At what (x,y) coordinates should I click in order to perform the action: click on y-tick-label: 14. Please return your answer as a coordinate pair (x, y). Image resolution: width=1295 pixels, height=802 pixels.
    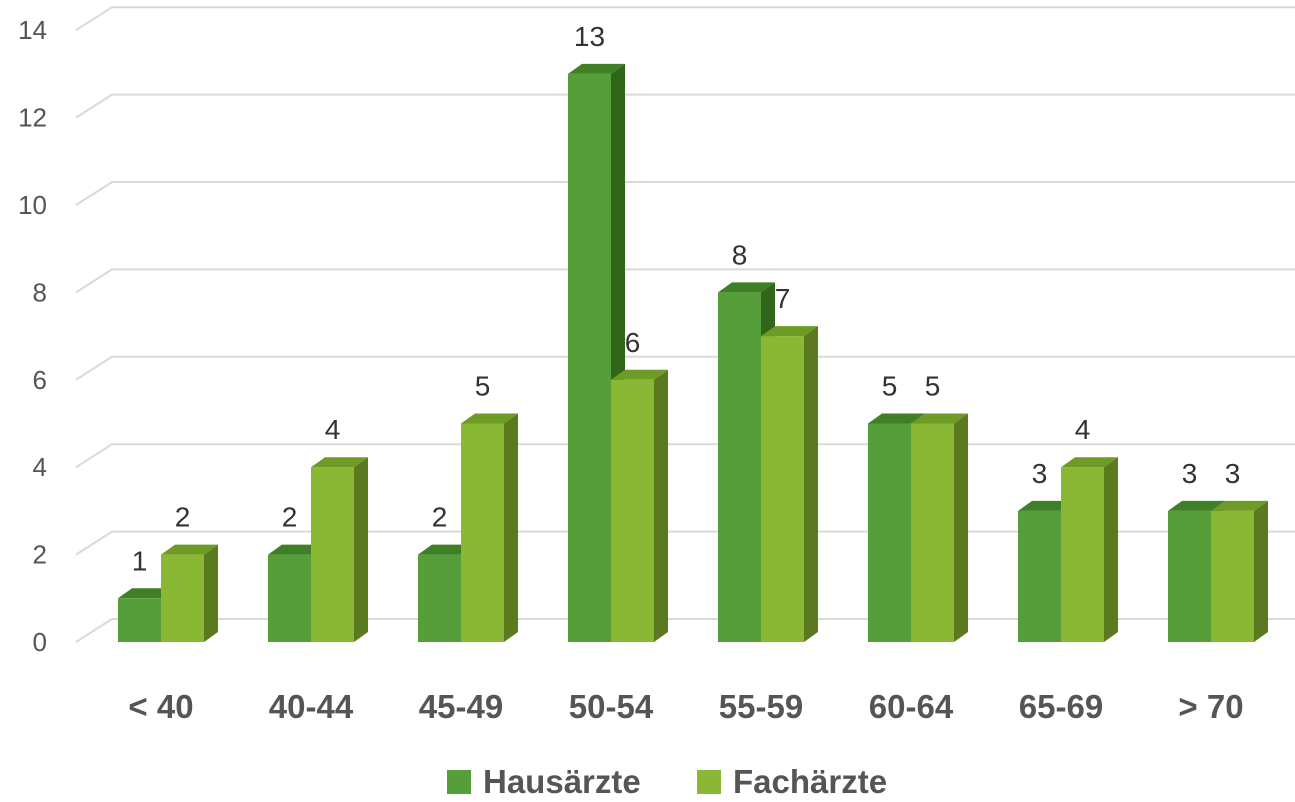
    Looking at the image, I should click on (32, 30).